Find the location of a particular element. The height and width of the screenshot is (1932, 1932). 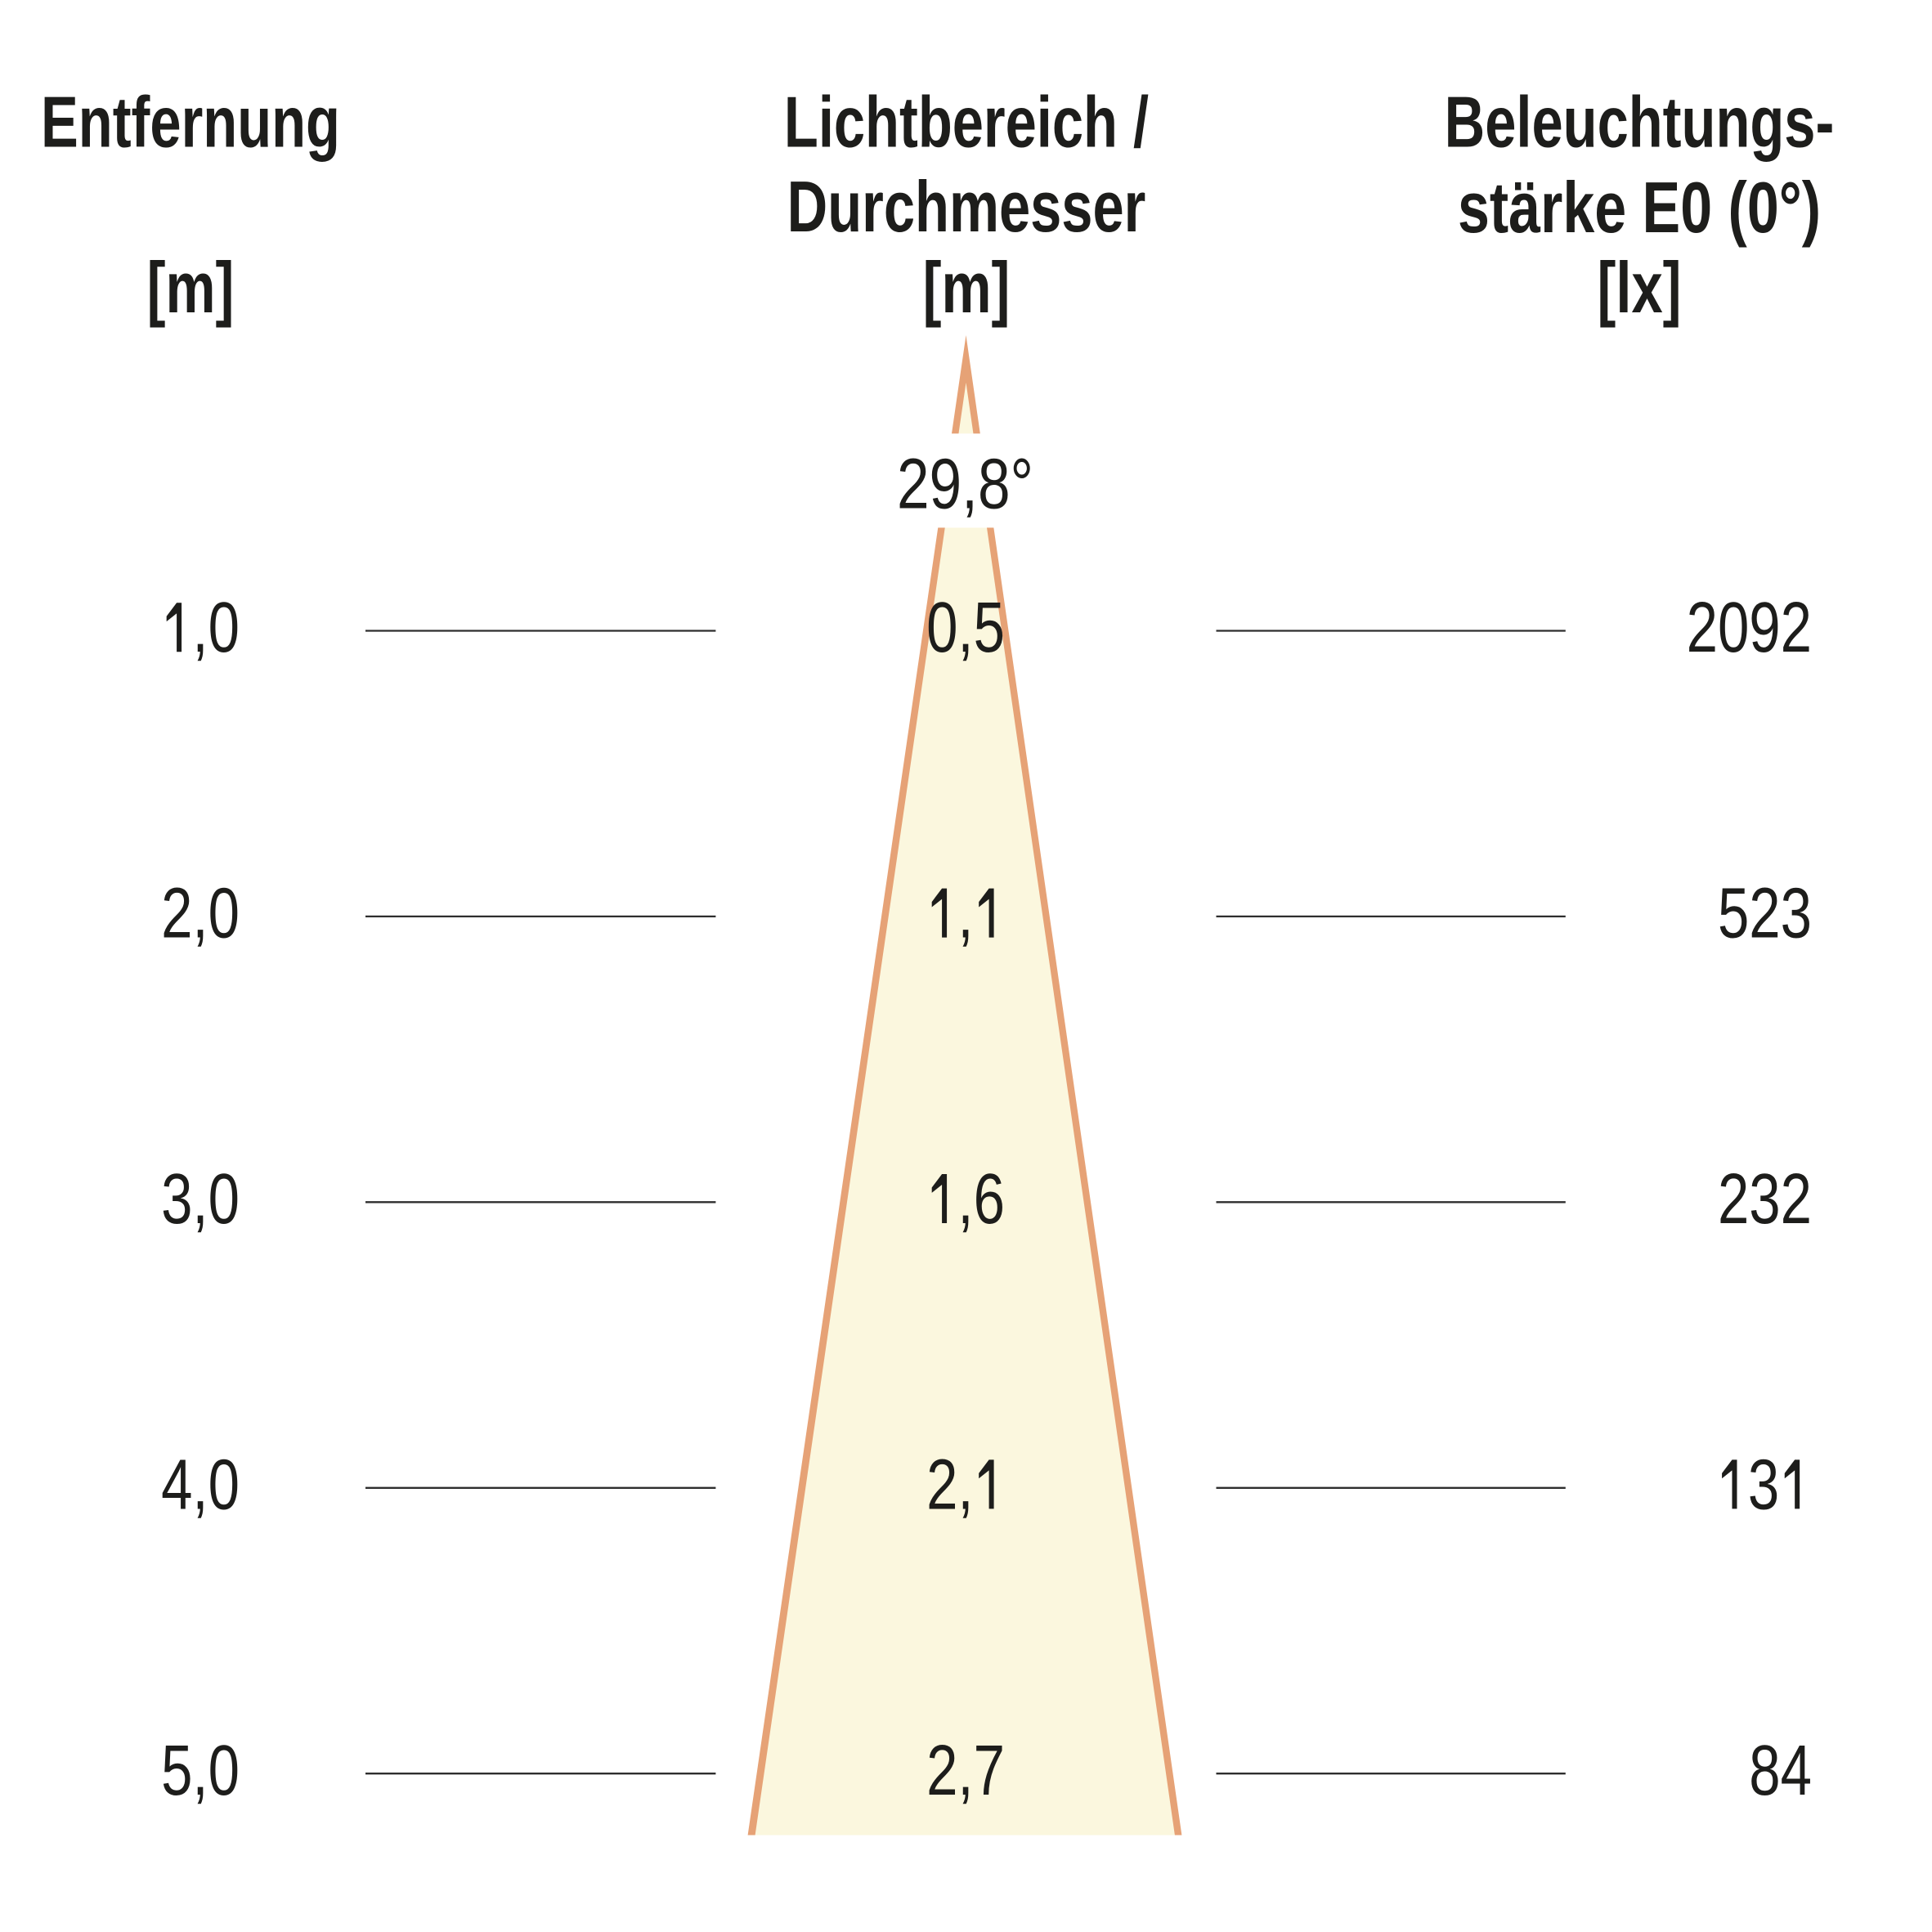

svg-text: 29,8° is located at coordinates (965, 483).